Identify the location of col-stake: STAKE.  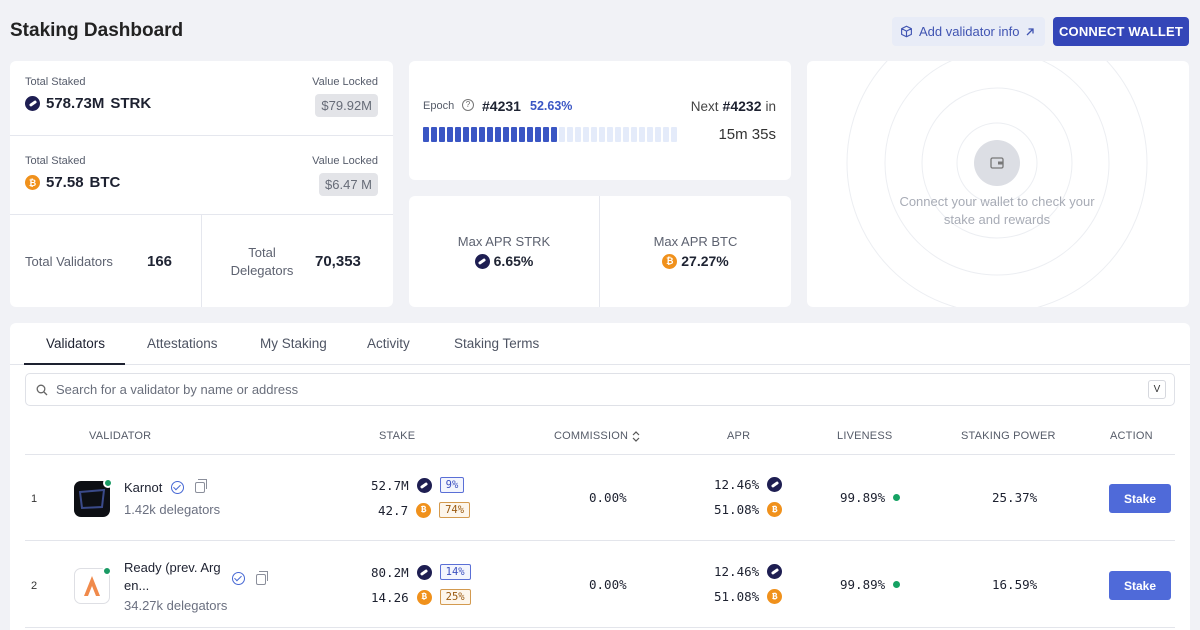
(397, 436).